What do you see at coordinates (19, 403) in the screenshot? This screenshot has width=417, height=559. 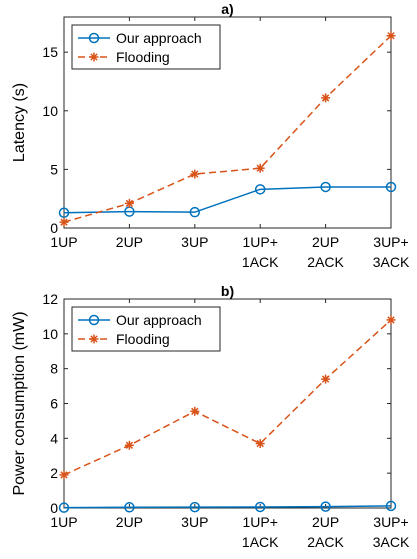 I see `y-axis-title: Power consumption (mW)` at bounding box center [19, 403].